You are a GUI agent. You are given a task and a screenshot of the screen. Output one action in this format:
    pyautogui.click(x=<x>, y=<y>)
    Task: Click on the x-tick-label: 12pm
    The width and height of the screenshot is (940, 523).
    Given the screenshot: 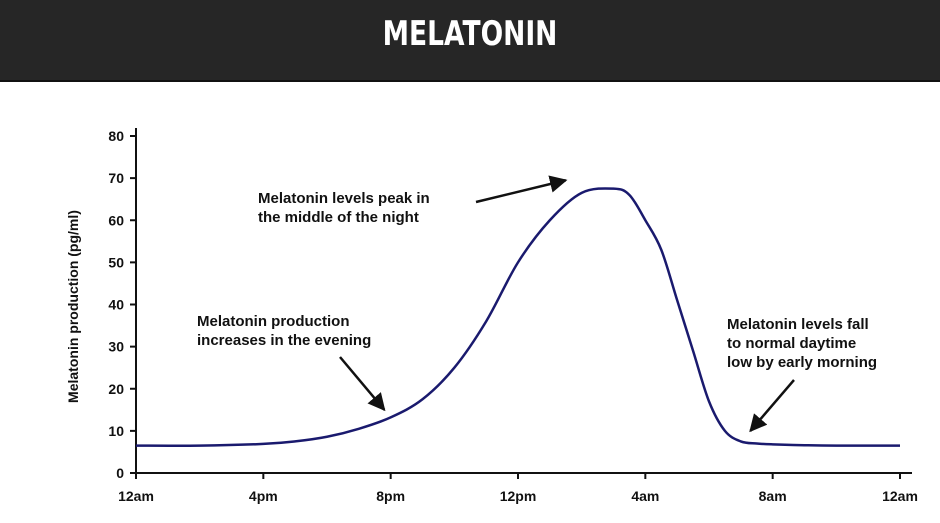 What is the action you would take?
    pyautogui.click(x=518, y=496)
    